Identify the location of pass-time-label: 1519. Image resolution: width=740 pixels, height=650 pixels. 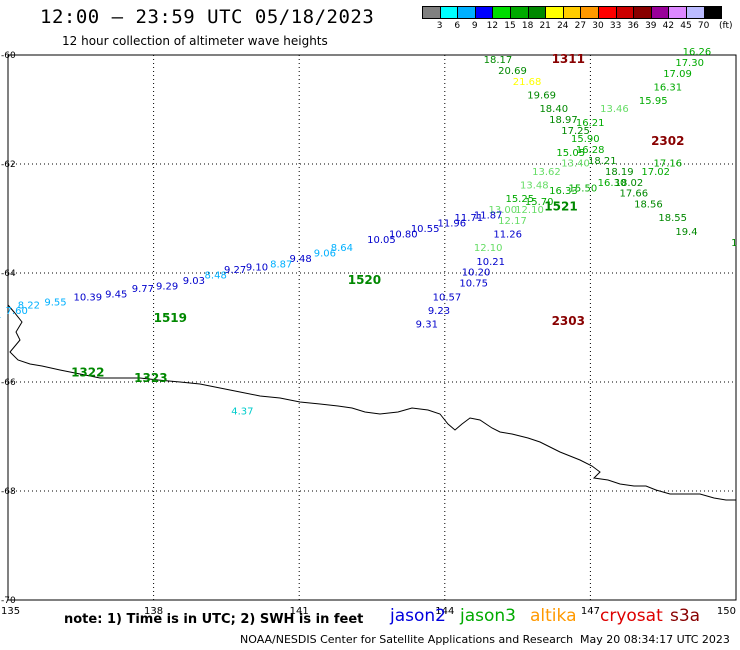
(170, 318).